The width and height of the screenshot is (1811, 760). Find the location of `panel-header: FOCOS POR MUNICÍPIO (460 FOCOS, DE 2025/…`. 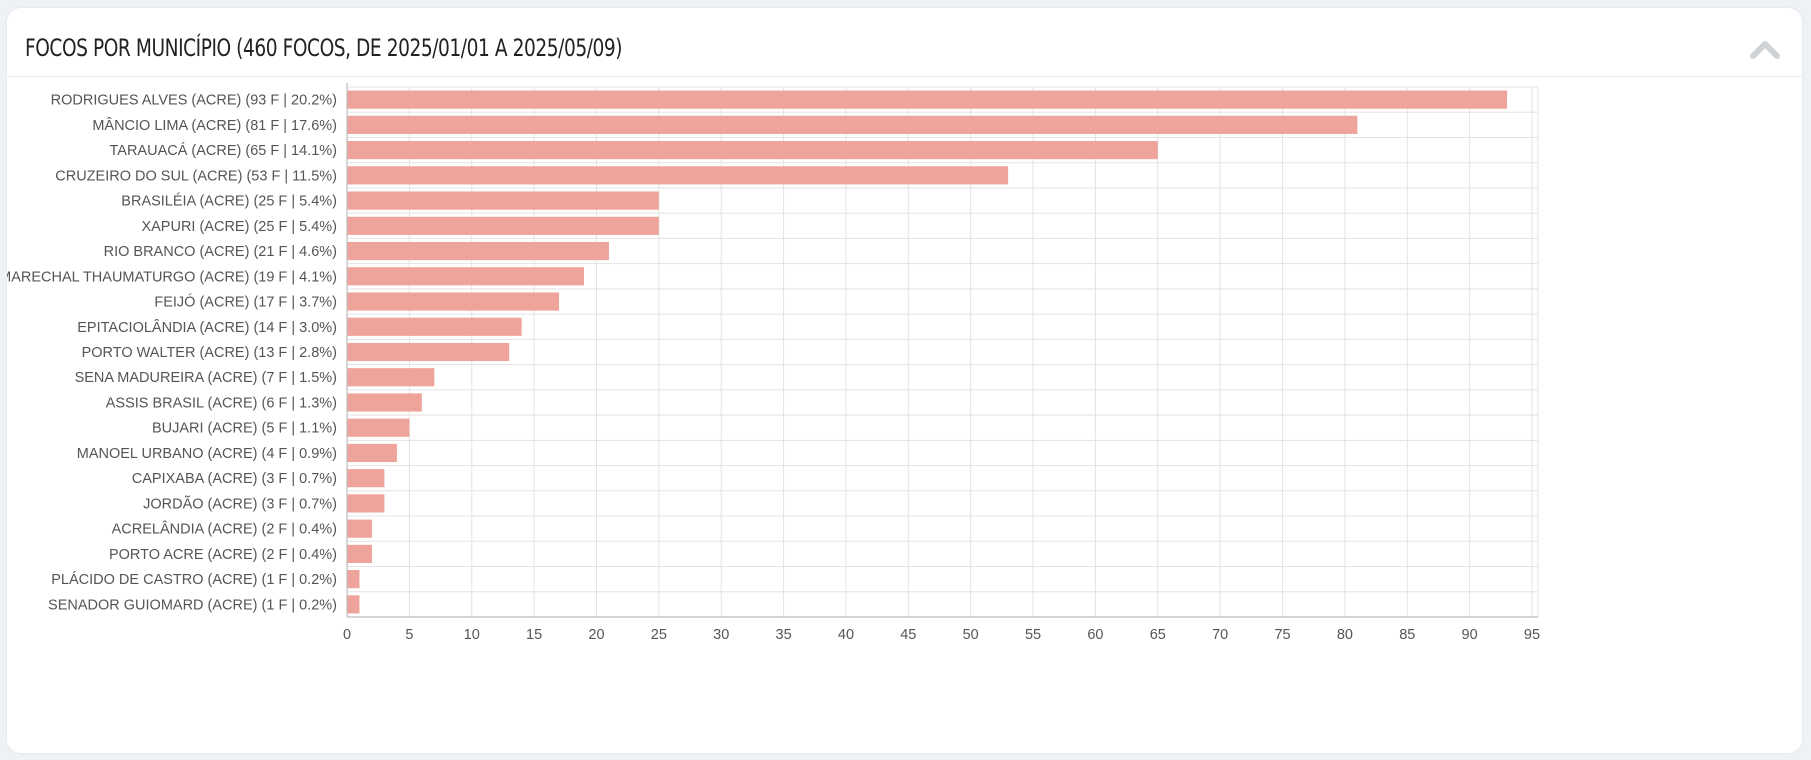

panel-header: FOCOS POR MUNICÍPIO (460 FOCOS, DE 2025/… is located at coordinates (904, 42).